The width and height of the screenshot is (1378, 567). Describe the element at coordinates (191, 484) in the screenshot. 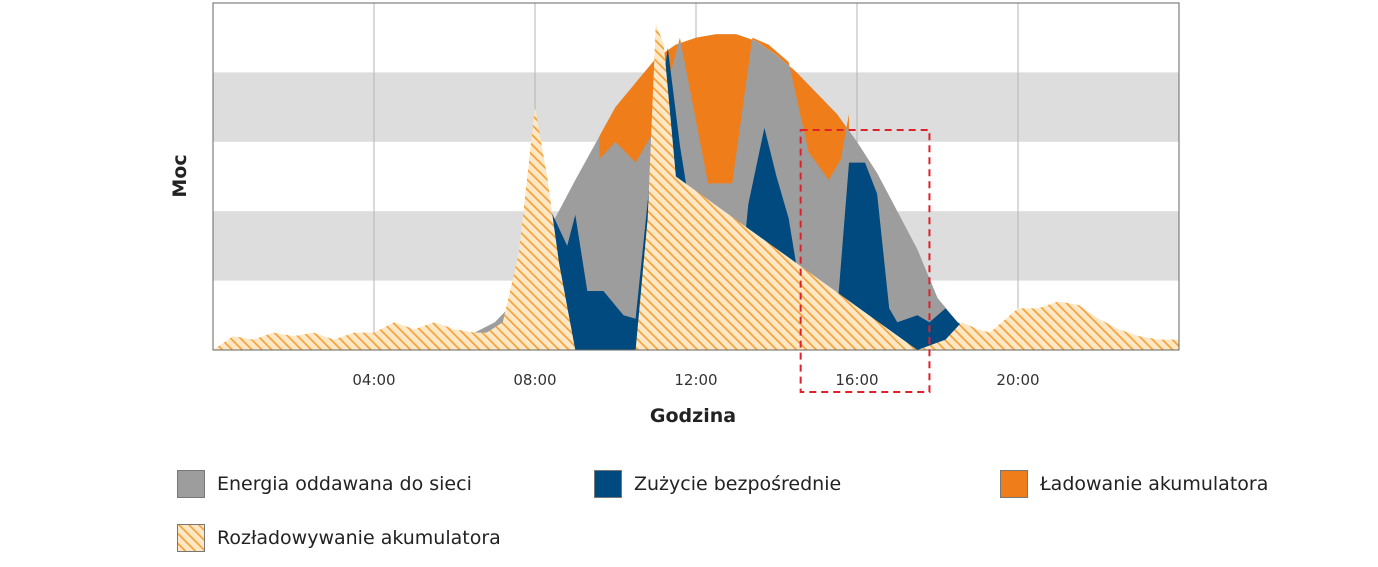

I see `legend-swatch-grid` at that location.